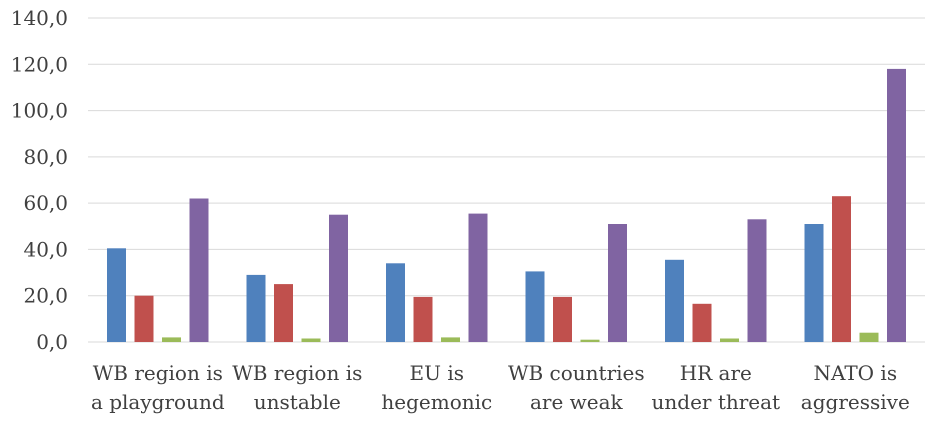  I want to click on y-tick-label: 80,0, so click(45, 157).